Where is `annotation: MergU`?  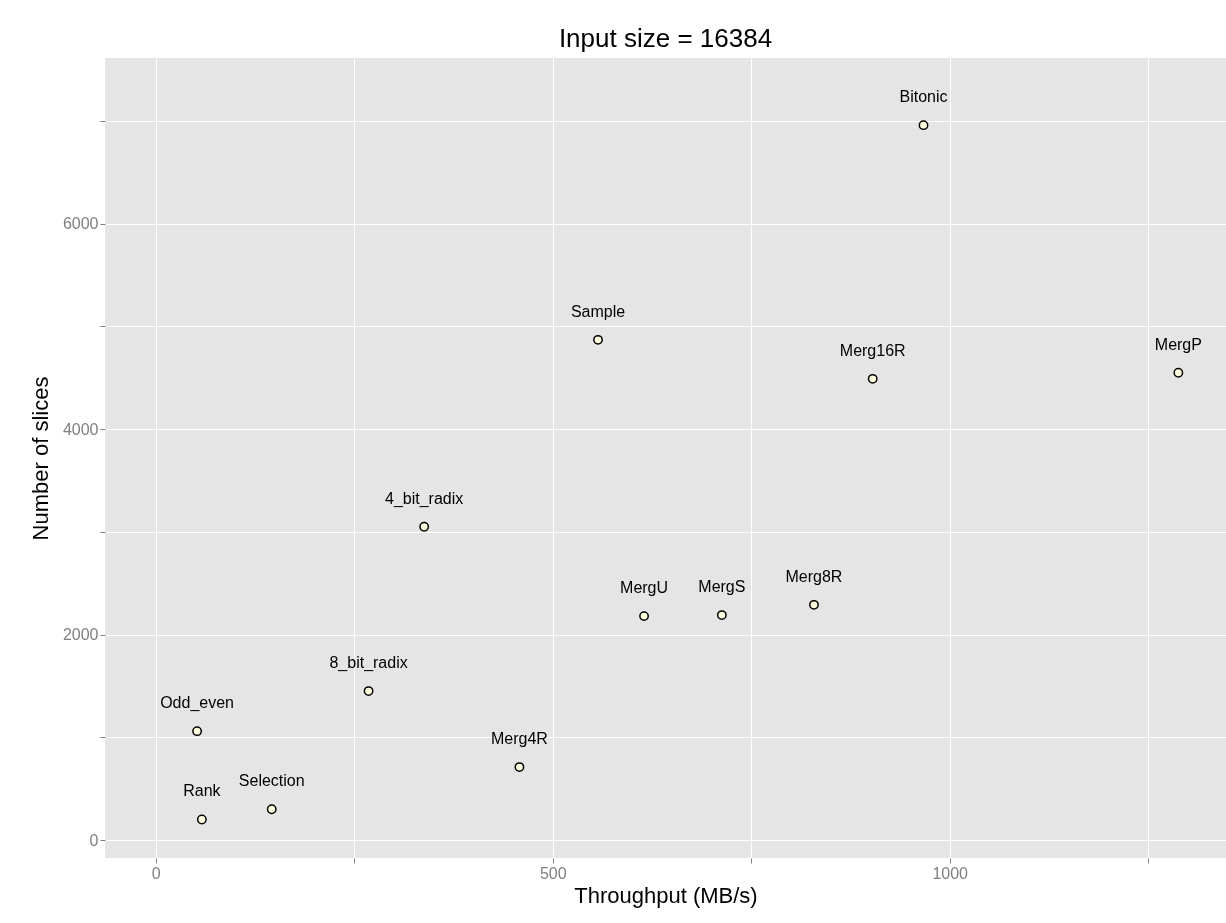
annotation: MergU is located at coordinates (644, 588).